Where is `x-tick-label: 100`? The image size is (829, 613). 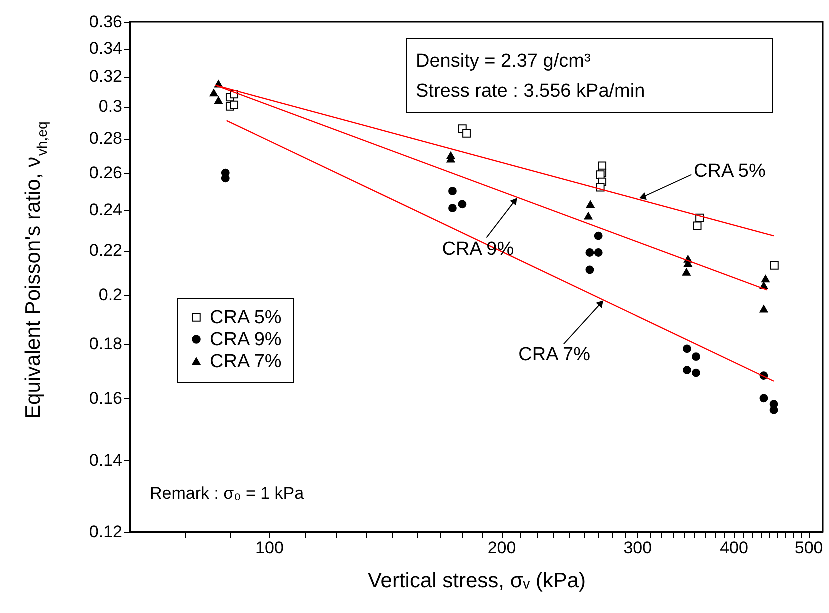 x-tick-label: 100 is located at coordinates (270, 548).